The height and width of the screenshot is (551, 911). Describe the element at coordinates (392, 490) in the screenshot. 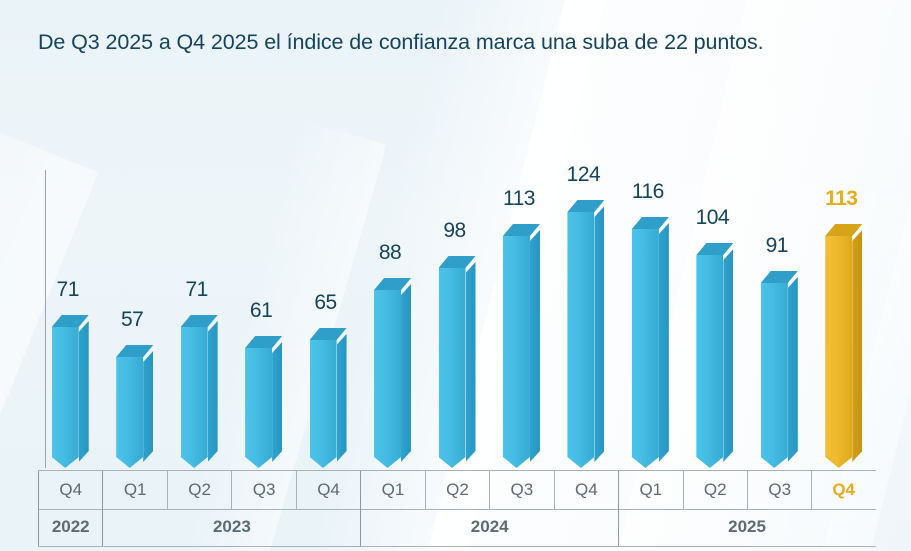

I see `quarter-cell-2024-Q1: Q1` at that location.